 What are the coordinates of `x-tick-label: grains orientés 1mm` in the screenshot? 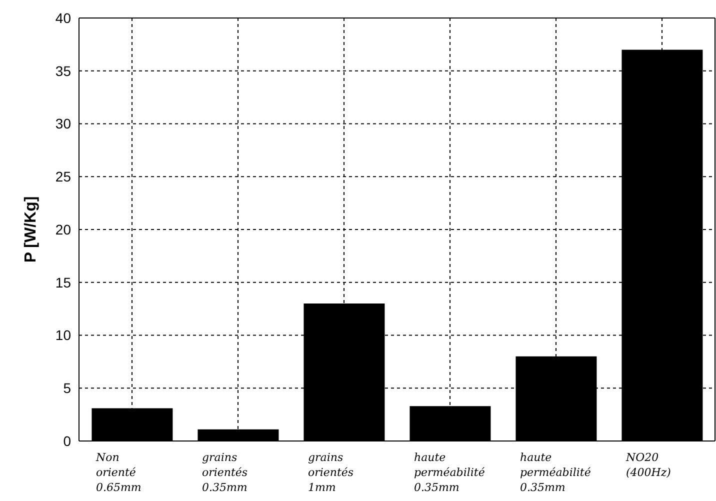 It's located at (331, 472).